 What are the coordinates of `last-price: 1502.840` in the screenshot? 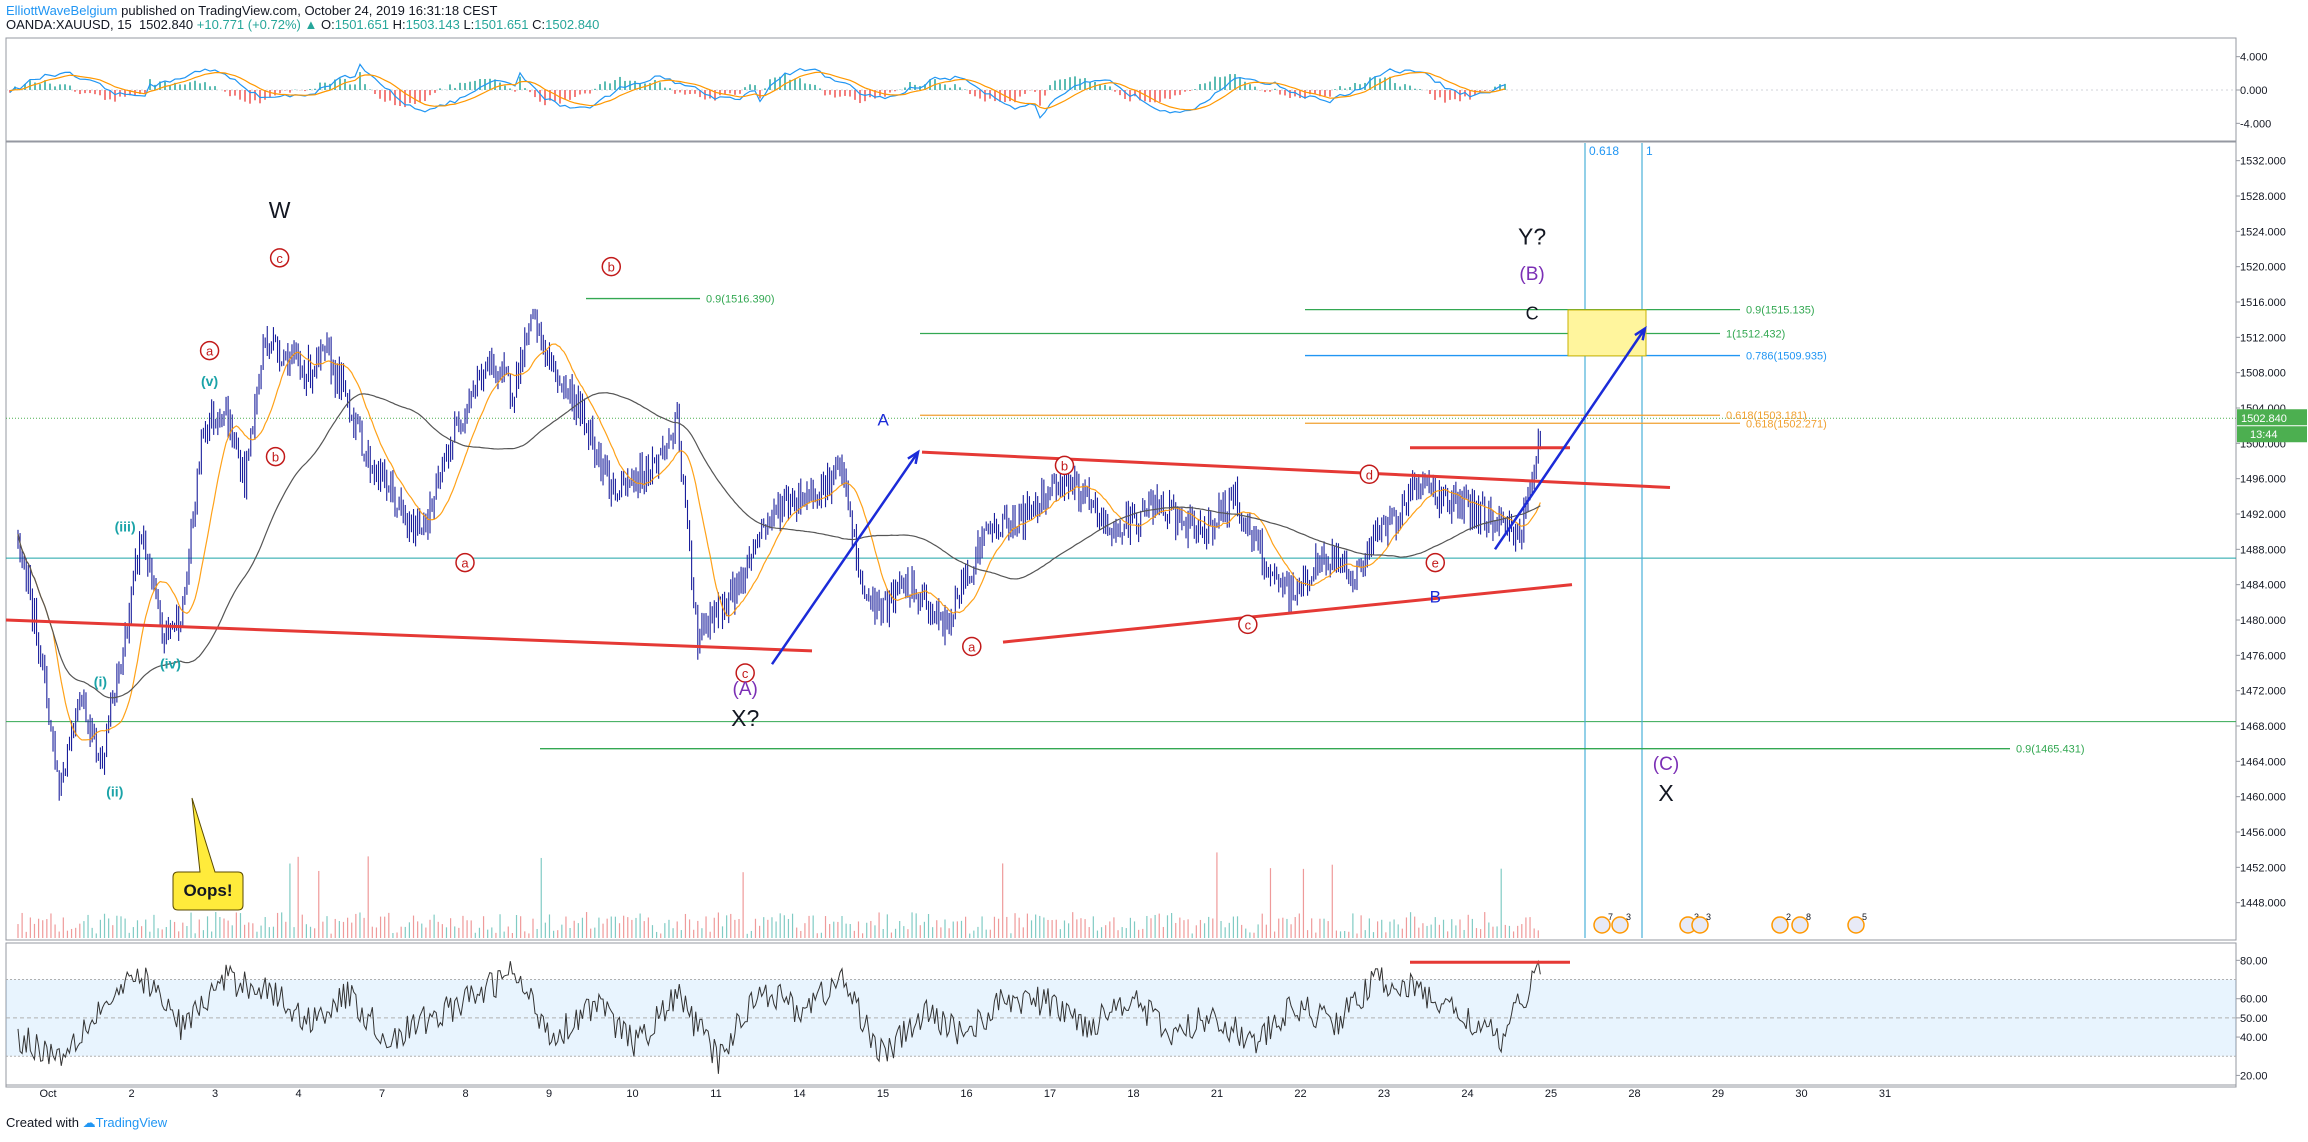 It's located at (166, 24).